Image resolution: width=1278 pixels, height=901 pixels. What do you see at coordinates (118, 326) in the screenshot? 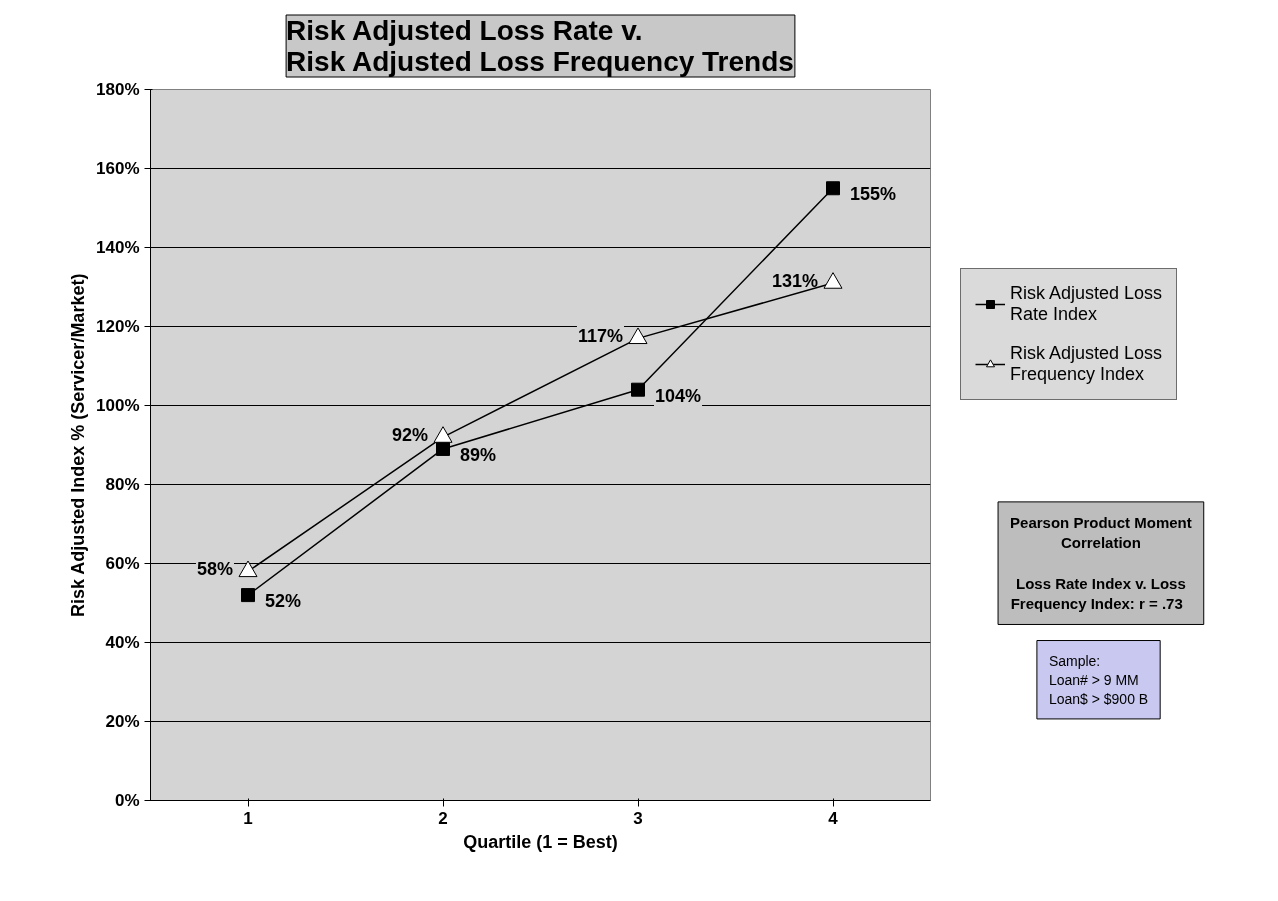
I see `y-tick-label: 120%` at bounding box center [118, 326].